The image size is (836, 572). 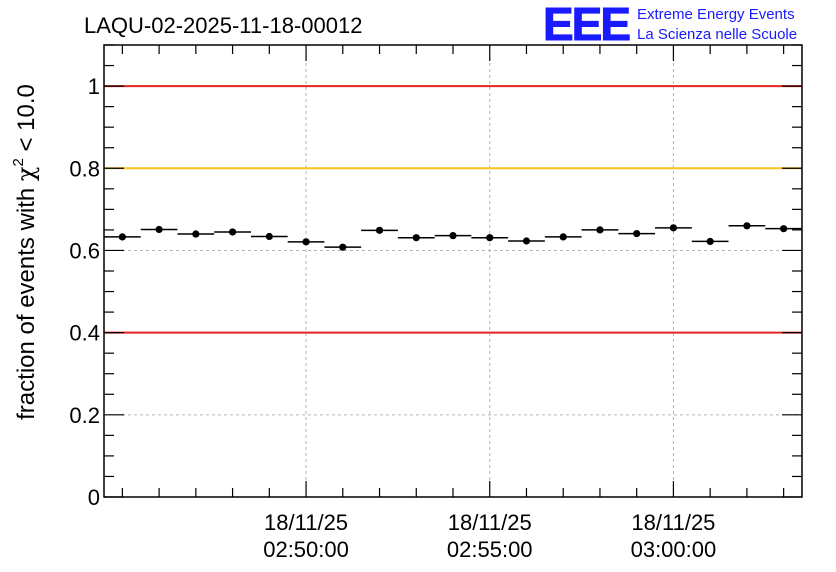 I want to click on chart-title: LAQU-02-2025-11-18-00012, so click(x=223, y=25).